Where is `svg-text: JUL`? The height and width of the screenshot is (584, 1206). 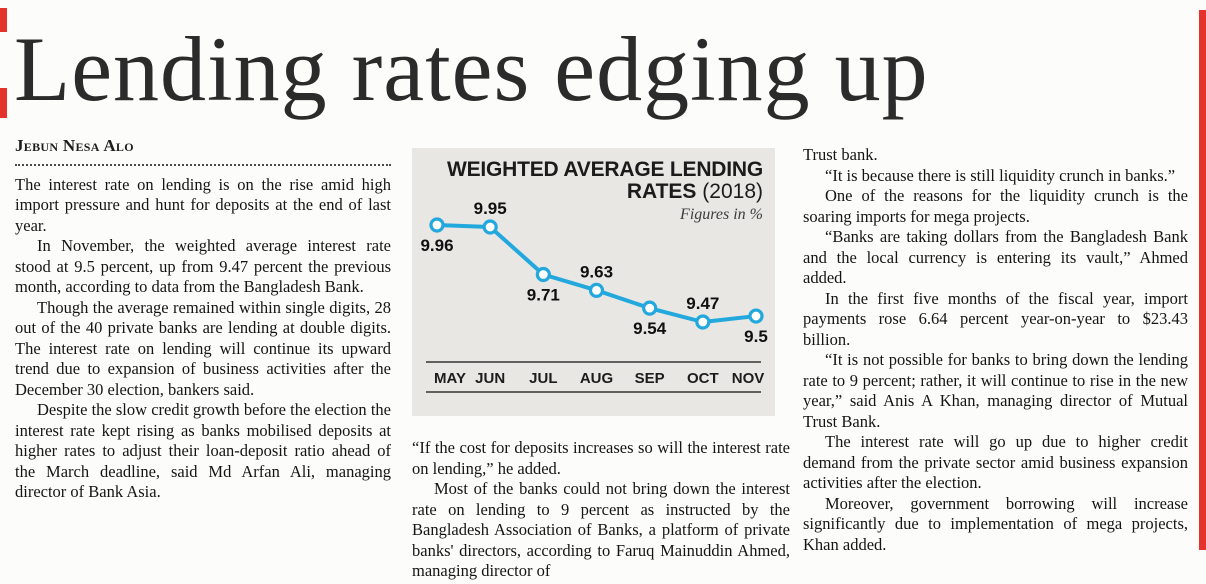 svg-text: JUL is located at coordinates (543, 378).